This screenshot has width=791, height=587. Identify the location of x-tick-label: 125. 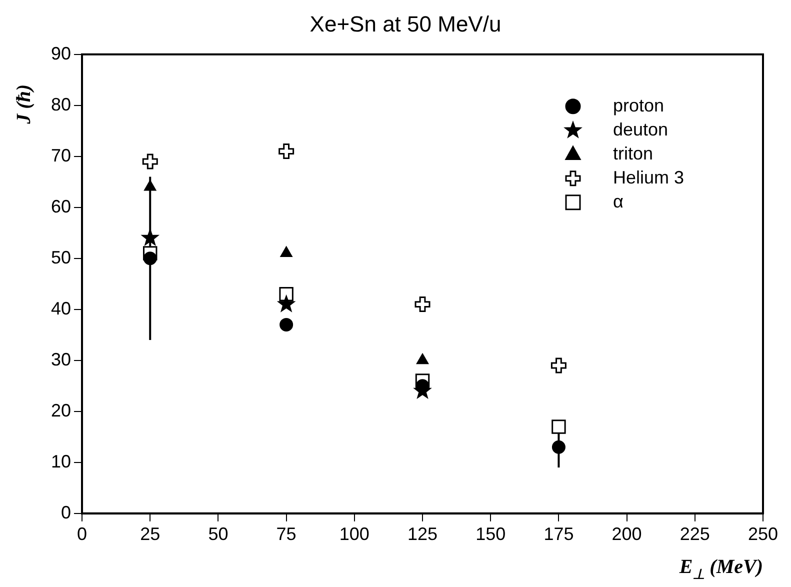
(422, 534).